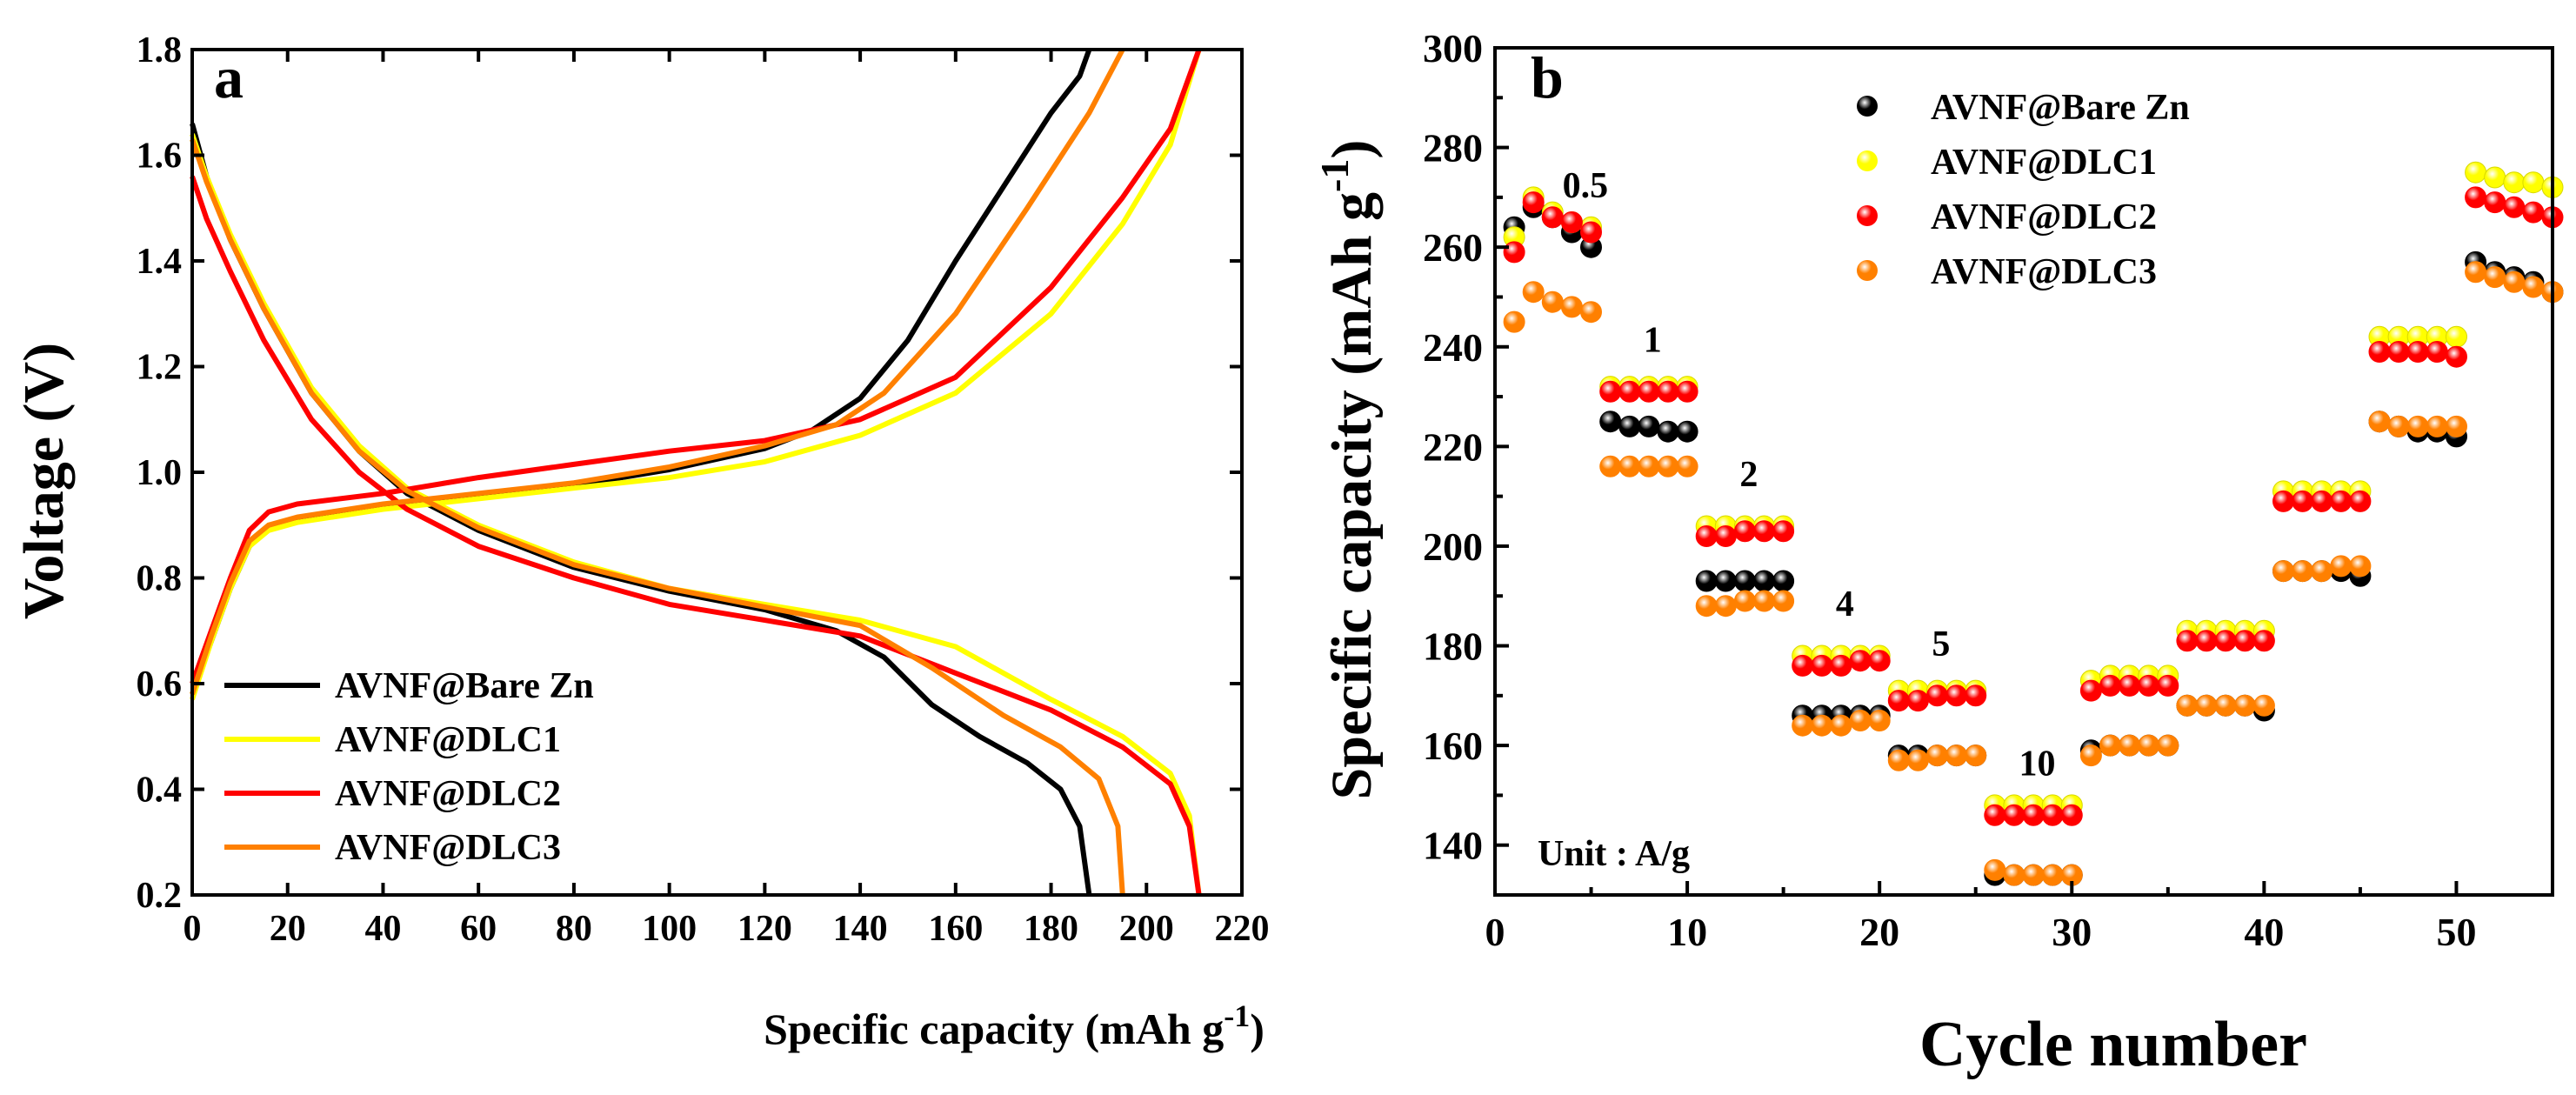 The height and width of the screenshot is (1095, 2576). What do you see at coordinates (1453, 247) in the screenshot?
I see `panel-b-ytick-label: 260` at bounding box center [1453, 247].